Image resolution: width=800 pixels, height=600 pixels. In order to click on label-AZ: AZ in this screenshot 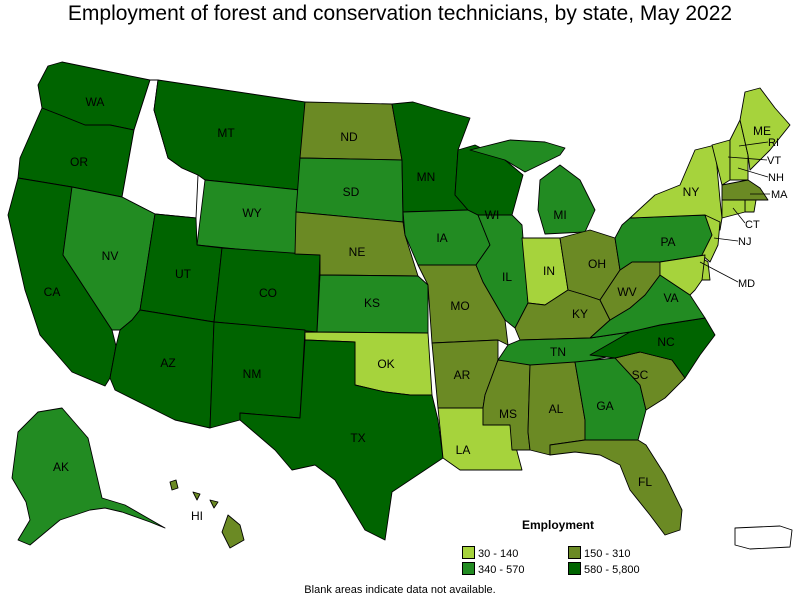, I will do `click(167, 363)`.